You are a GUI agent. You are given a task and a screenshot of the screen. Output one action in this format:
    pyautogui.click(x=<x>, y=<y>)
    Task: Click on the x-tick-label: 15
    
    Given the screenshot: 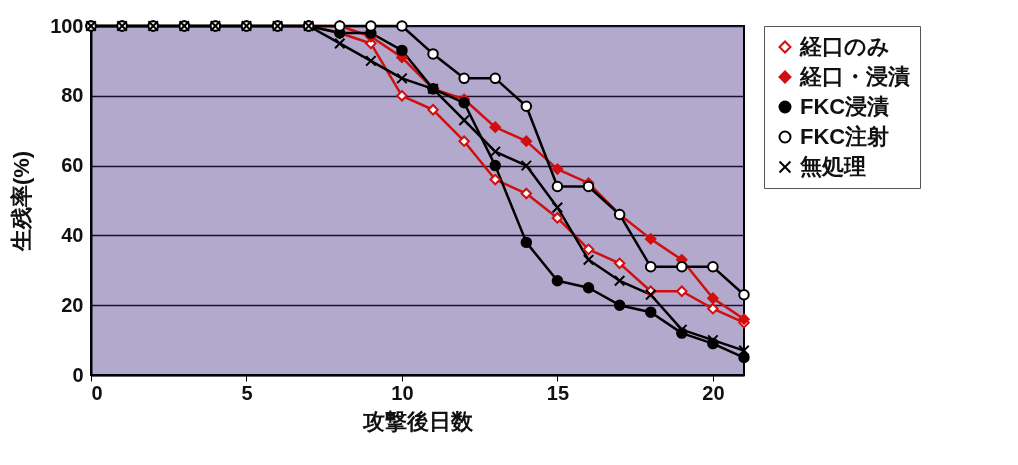 What is the action you would take?
    pyautogui.click(x=558, y=392)
    